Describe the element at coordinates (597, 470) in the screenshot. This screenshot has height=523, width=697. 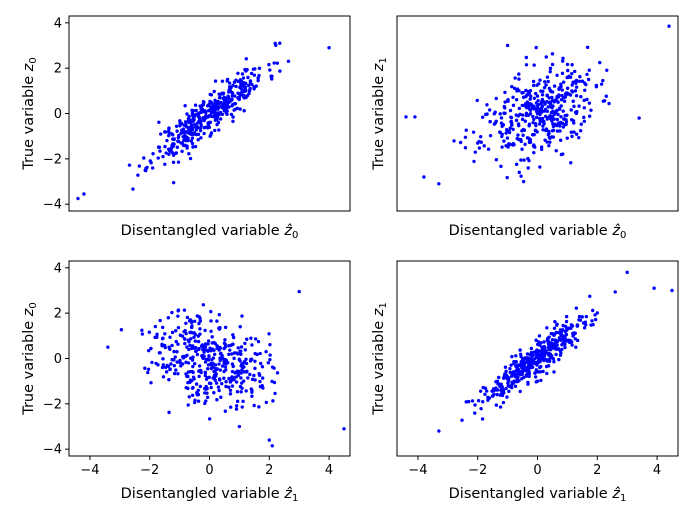
I see `x-tick-label: 2` at that location.